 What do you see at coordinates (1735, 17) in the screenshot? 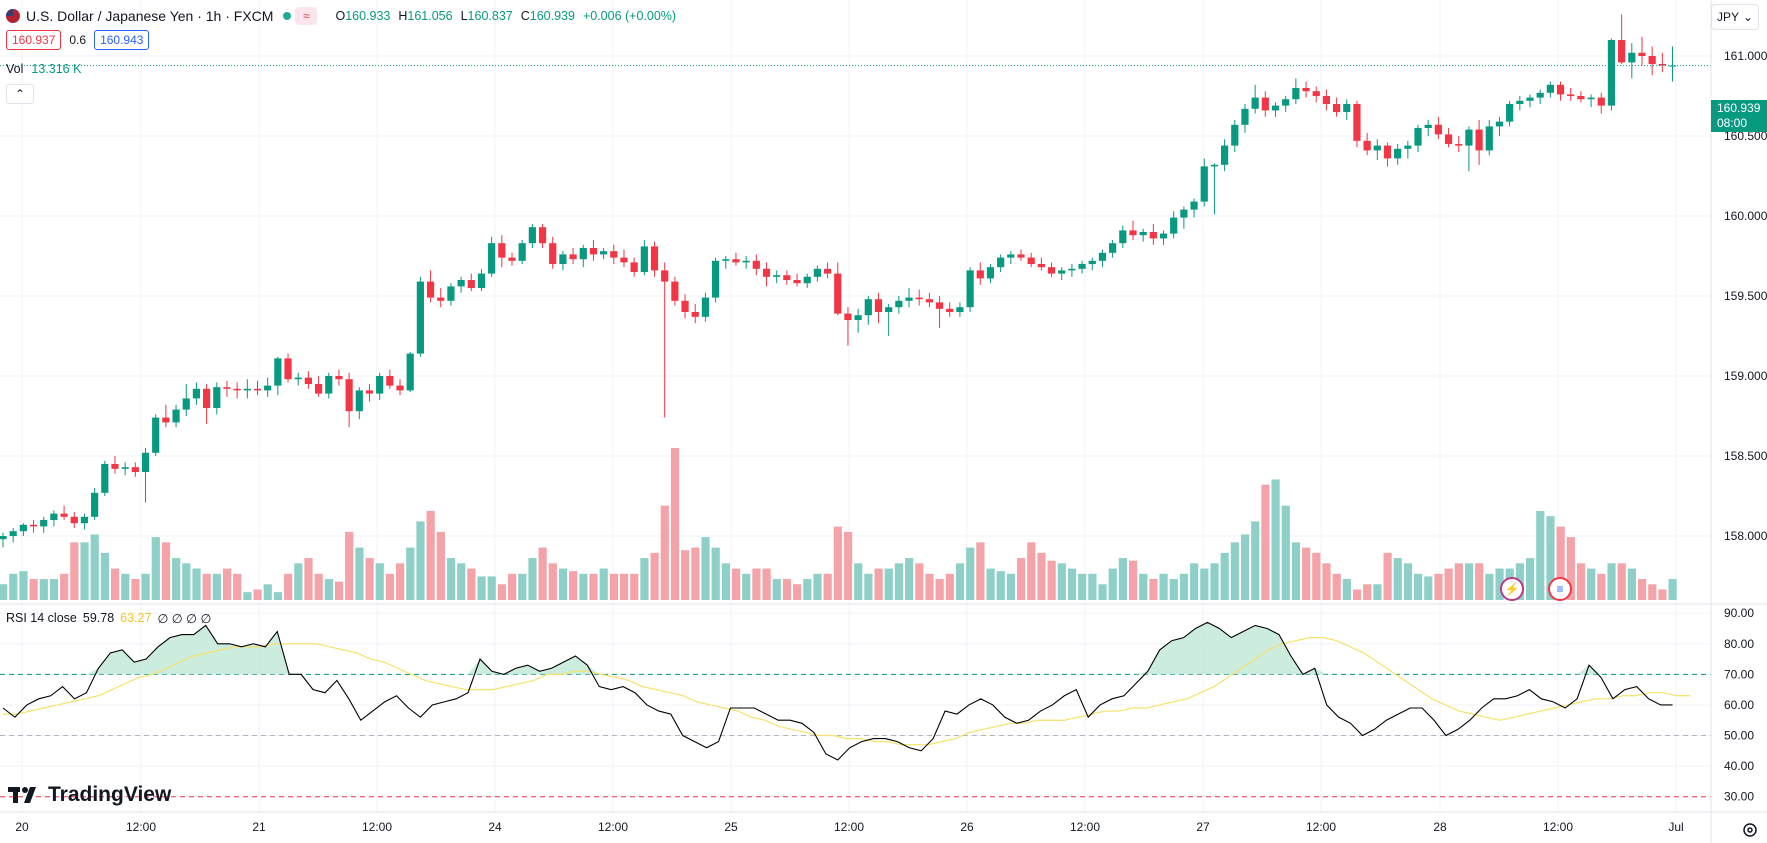
I see `currency-select: JPY ⌄` at bounding box center [1735, 17].